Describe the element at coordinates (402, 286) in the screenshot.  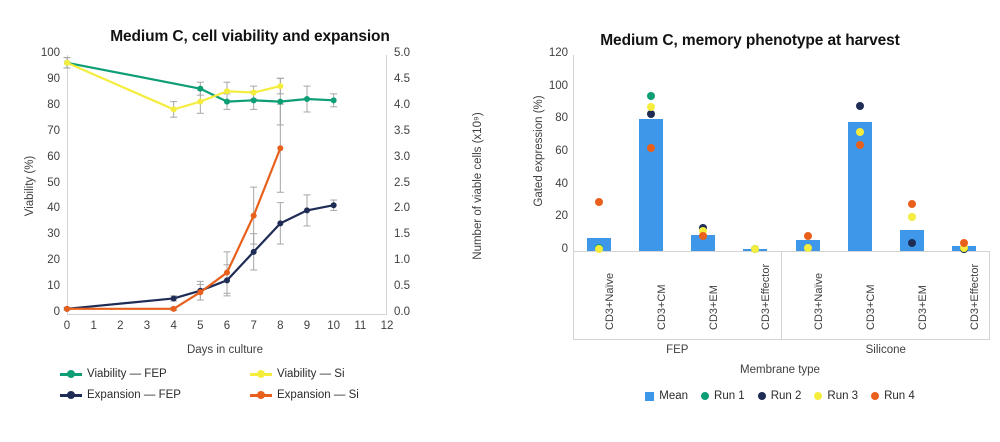
I see `right-y-tick-0.5: 0.5` at that location.